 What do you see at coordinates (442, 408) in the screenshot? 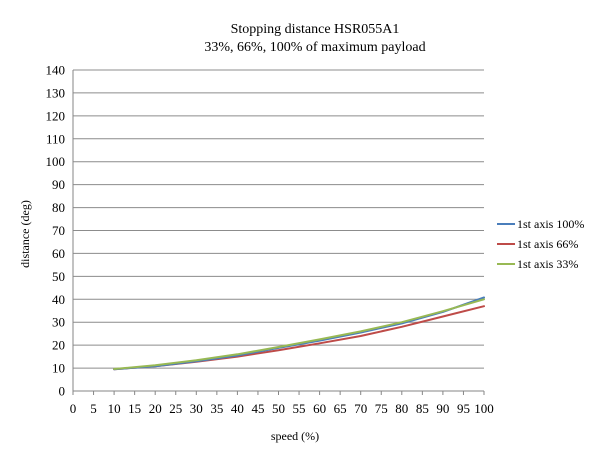
I see `x-tick-label: 90` at bounding box center [442, 408].